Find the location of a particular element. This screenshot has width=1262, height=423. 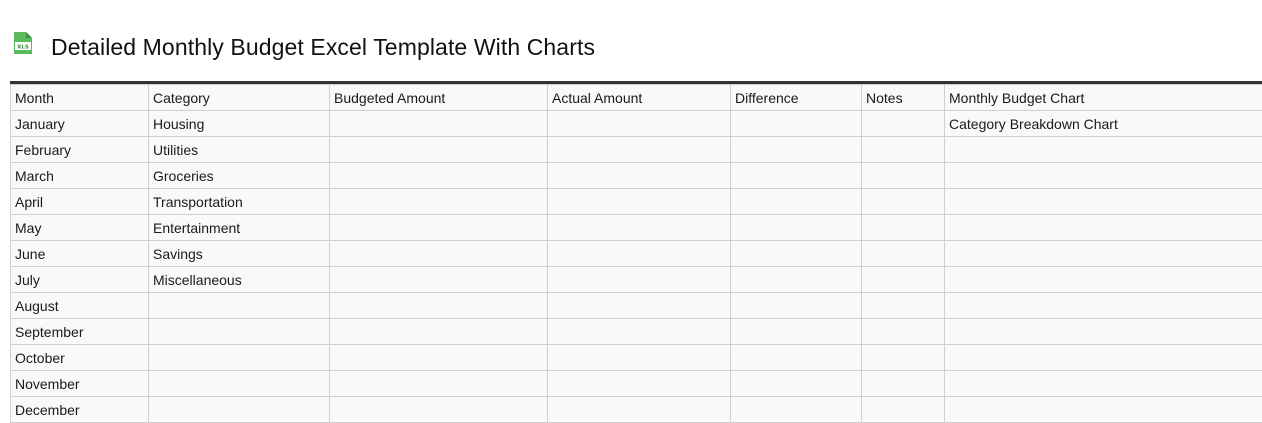

table-row: August is located at coordinates (636, 306).